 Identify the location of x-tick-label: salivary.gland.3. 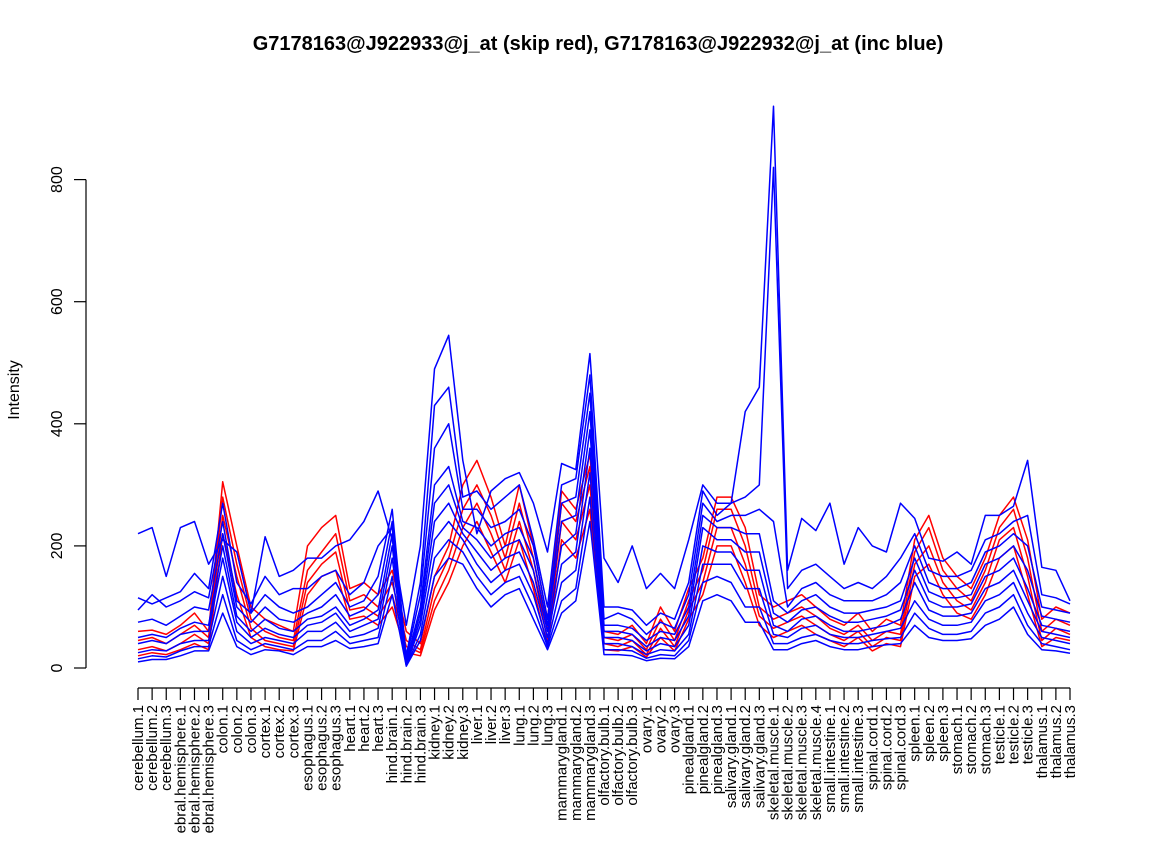
(759, 756).